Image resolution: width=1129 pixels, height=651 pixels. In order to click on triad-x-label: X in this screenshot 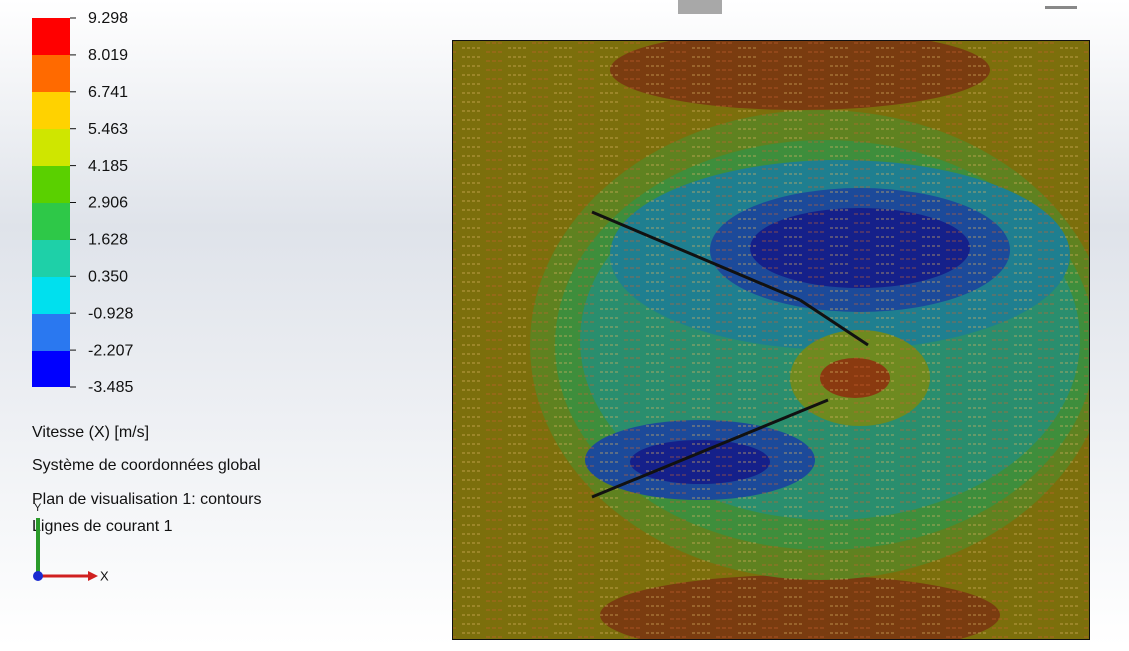, I will do `click(104, 575)`.